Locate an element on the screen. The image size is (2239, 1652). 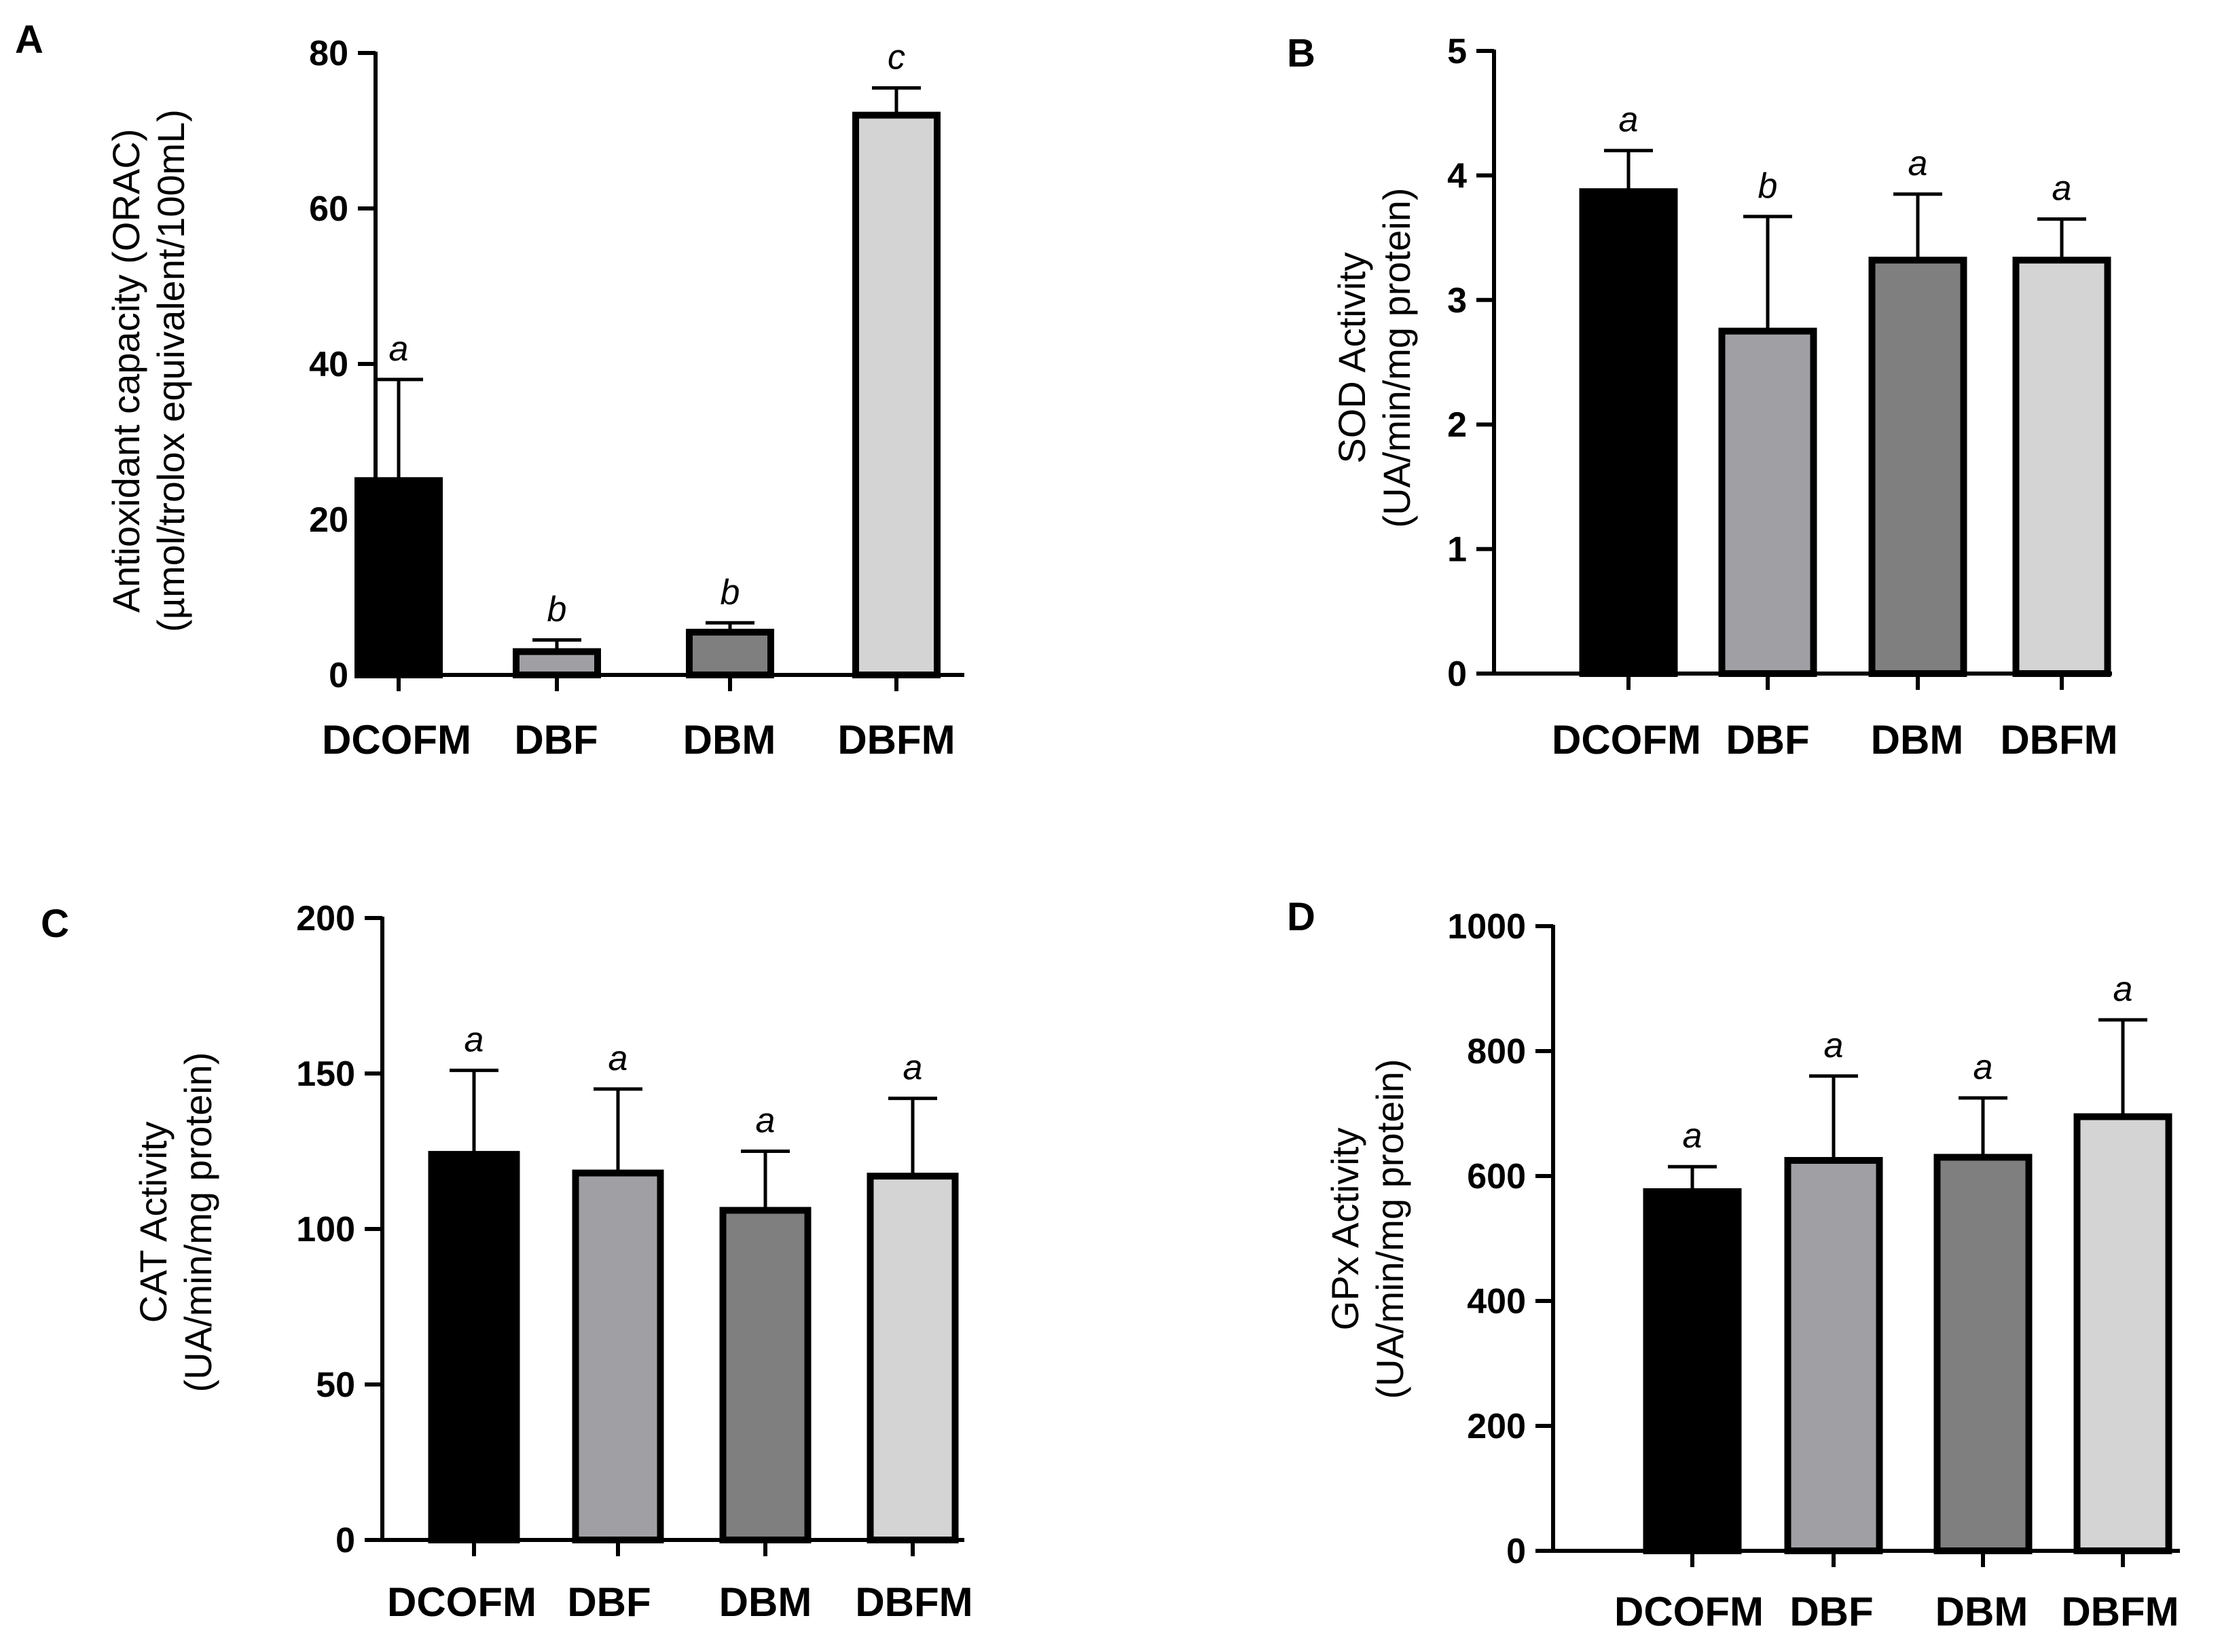
y-tick-label: 400 is located at coordinates (1496, 1302).